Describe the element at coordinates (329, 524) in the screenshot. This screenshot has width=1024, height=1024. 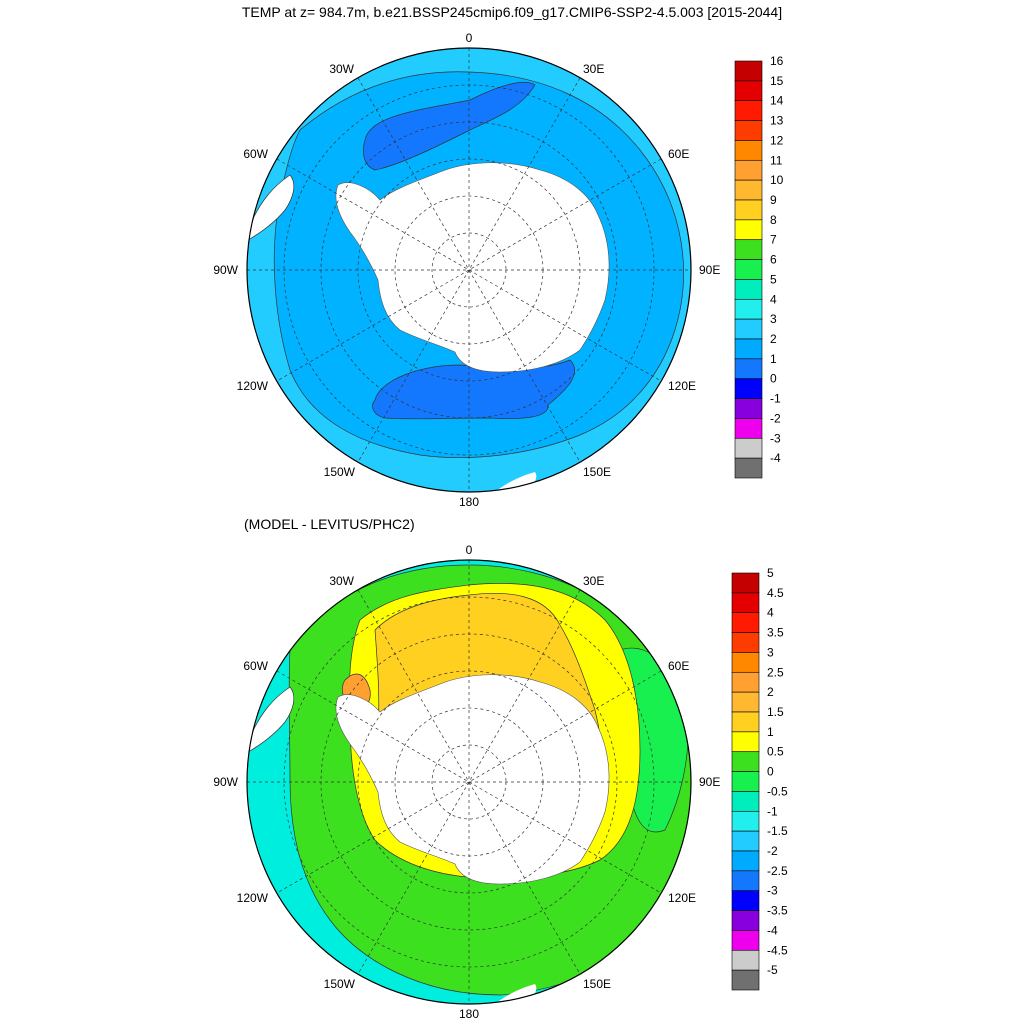
I see `difference-subtitle: (MODEL - LEVITUS/PHC2)` at that location.